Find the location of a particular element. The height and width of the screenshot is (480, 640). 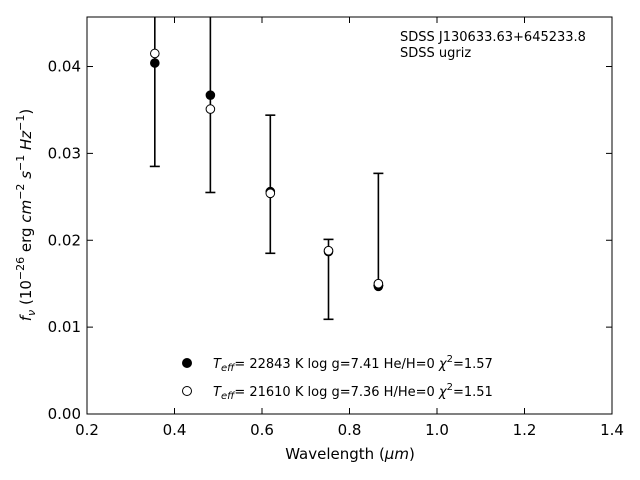

annotation-survey: SDSS ugriz is located at coordinates (435, 53).